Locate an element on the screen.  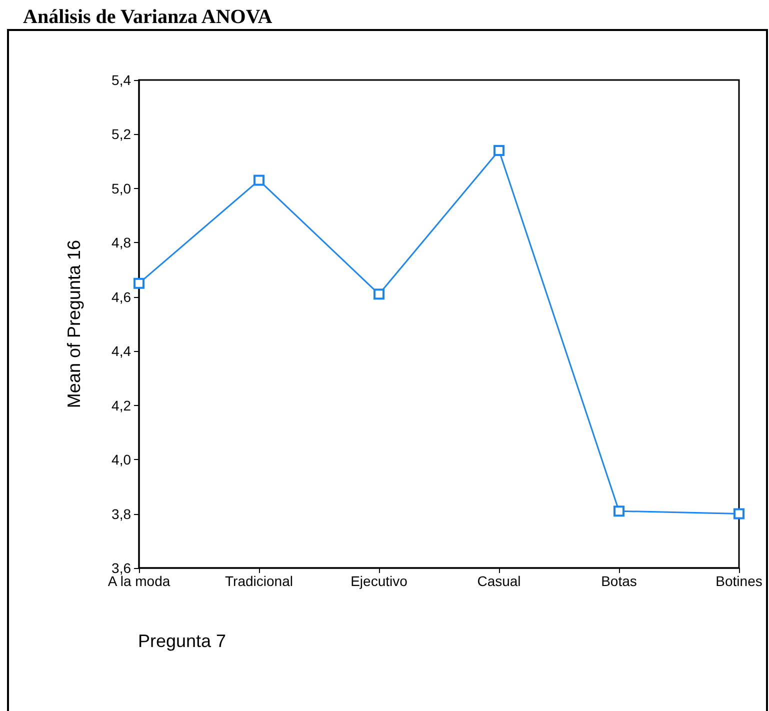
y-tick-label: 5,2 is located at coordinates (122, 134).